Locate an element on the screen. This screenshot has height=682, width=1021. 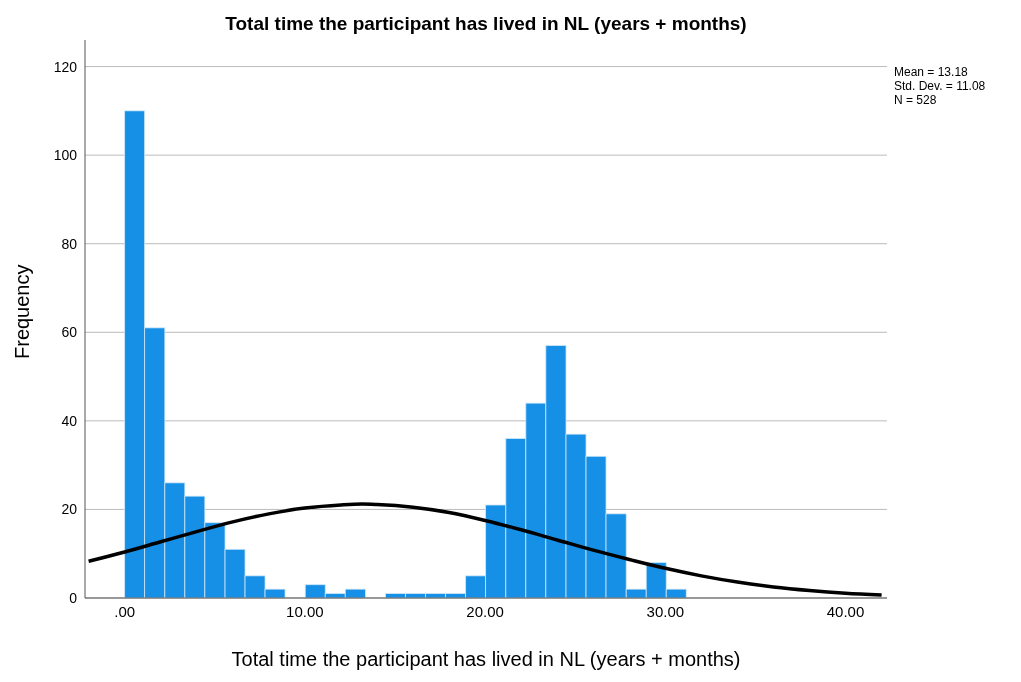
x-tick-label: .00 is located at coordinates (125, 611).